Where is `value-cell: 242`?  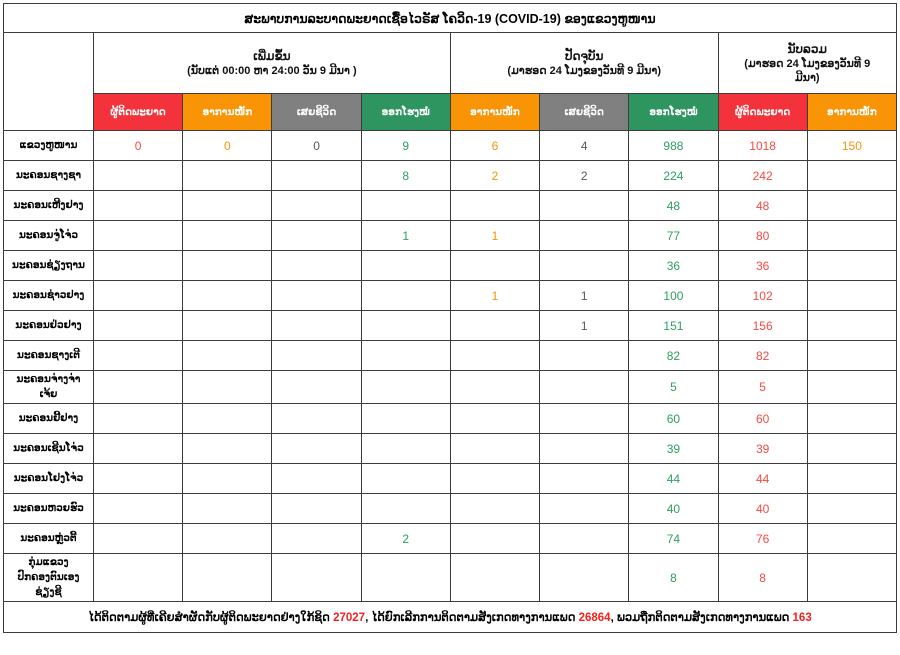 value-cell: 242 is located at coordinates (762, 175).